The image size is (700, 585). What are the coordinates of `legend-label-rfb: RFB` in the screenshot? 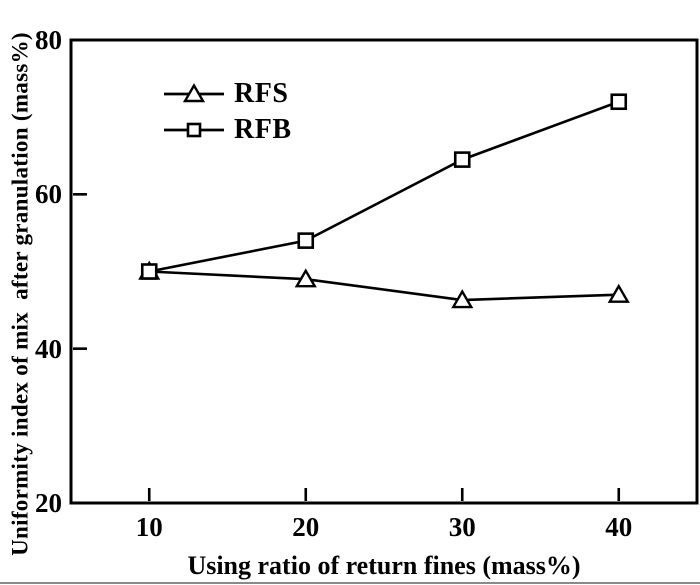 It's located at (263, 129).